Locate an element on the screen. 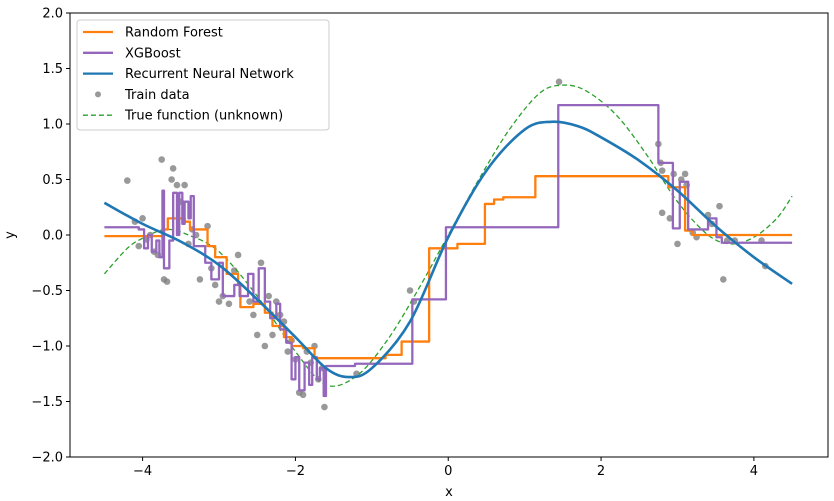 The height and width of the screenshot is (501, 834). y-tick-label: 2.0 is located at coordinates (52, 14).